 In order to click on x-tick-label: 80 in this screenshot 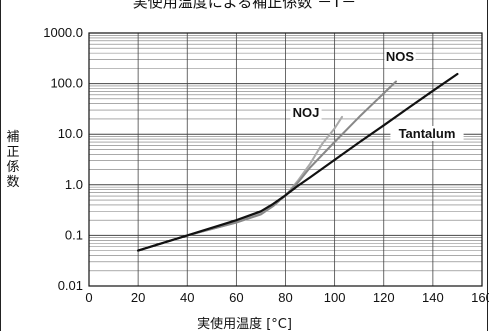, I will do `click(285, 297)`.